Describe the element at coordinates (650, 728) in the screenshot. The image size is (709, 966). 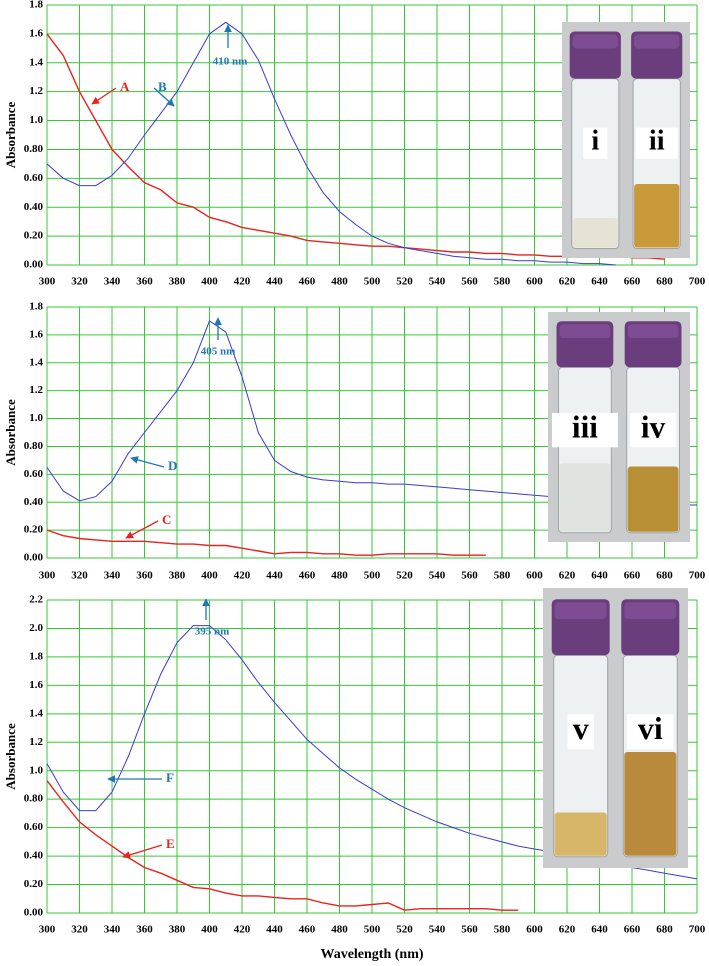
I see `inset-label: vi` at that location.